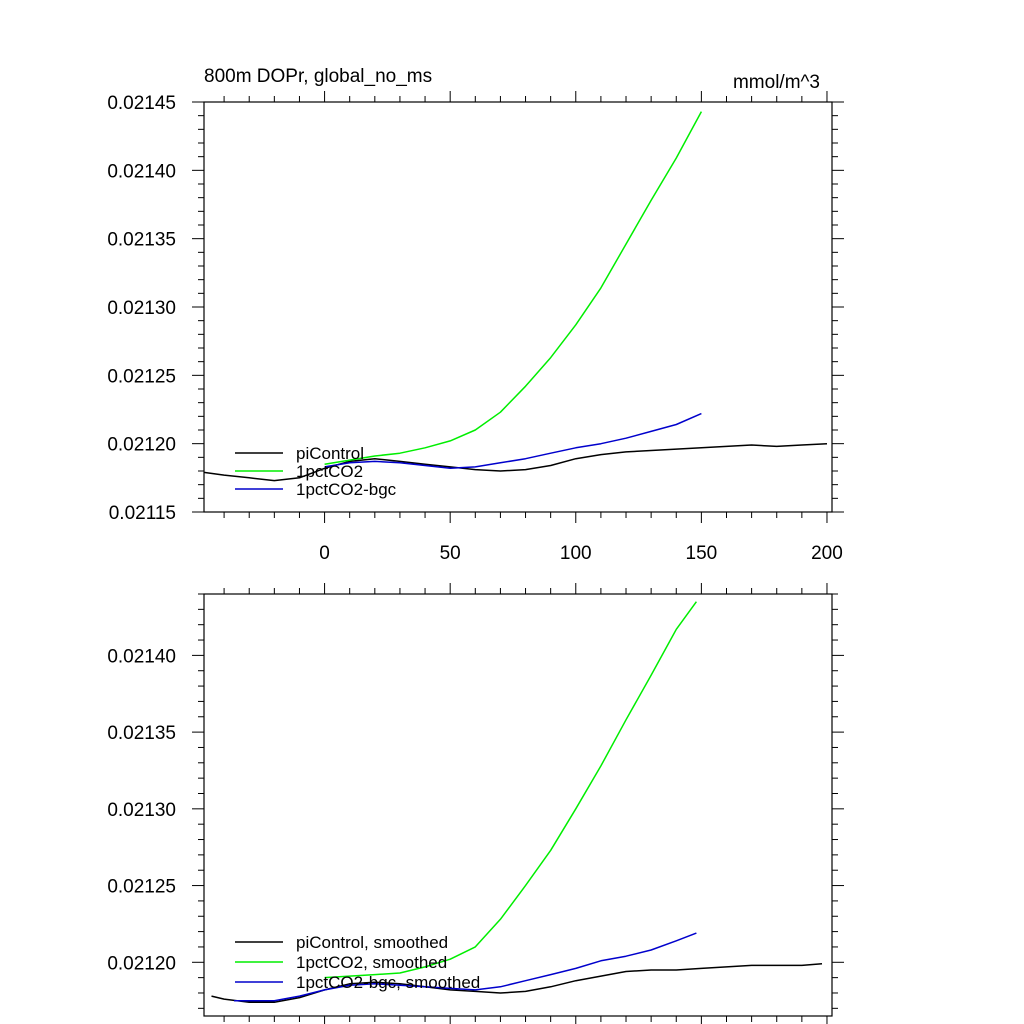 This screenshot has width=1024, height=1024. I want to click on series-line-1pctco2-bgc-smoothed, so click(465, 967).